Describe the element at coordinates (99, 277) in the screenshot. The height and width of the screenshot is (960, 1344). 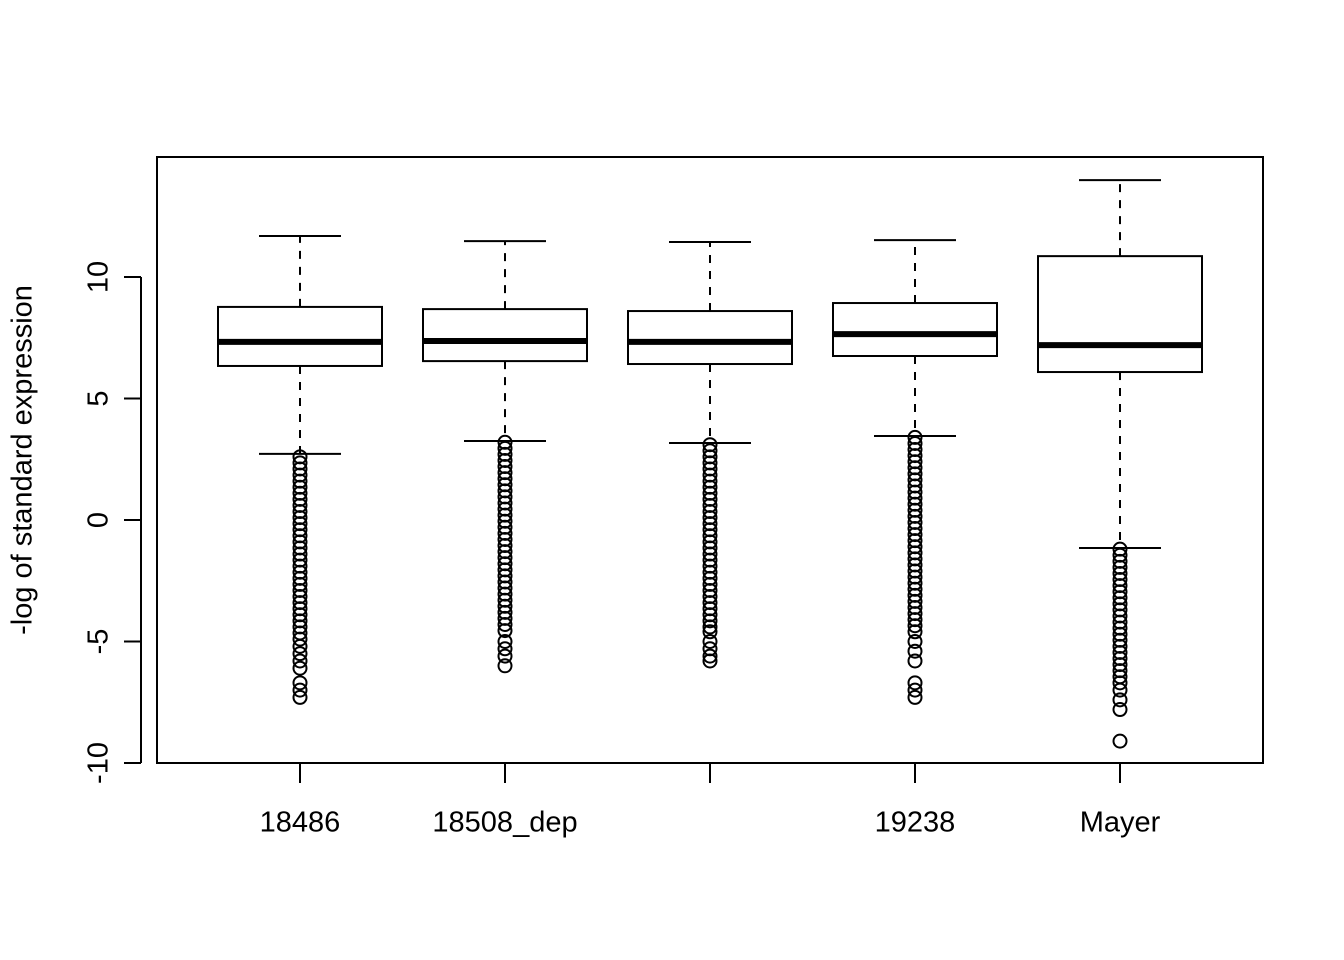
I see `y-tick-label: 10` at that location.